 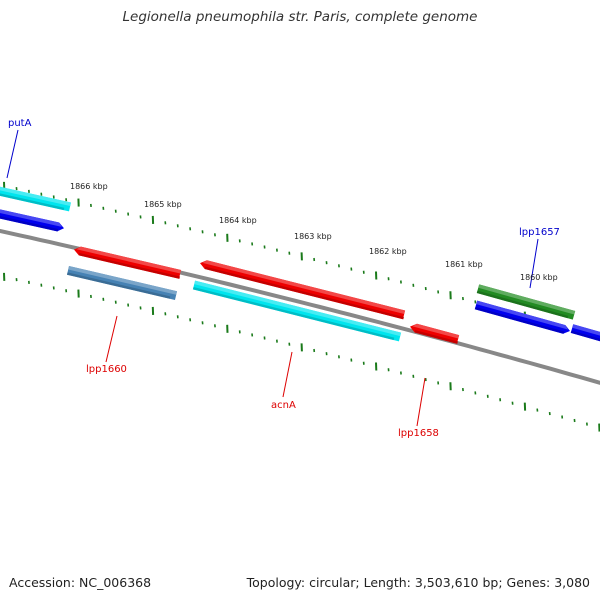 I want to click on lpp1657-gene, so click(x=522, y=318).